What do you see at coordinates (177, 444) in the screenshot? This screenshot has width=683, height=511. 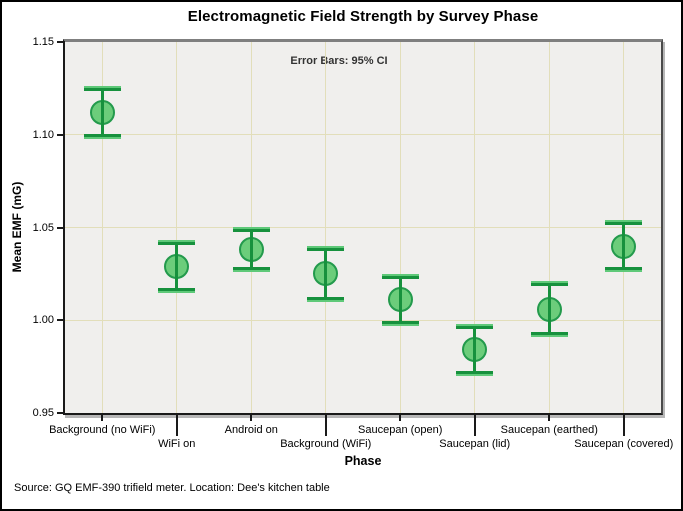 I see `x-tick-label: WiFi on` at bounding box center [177, 444].